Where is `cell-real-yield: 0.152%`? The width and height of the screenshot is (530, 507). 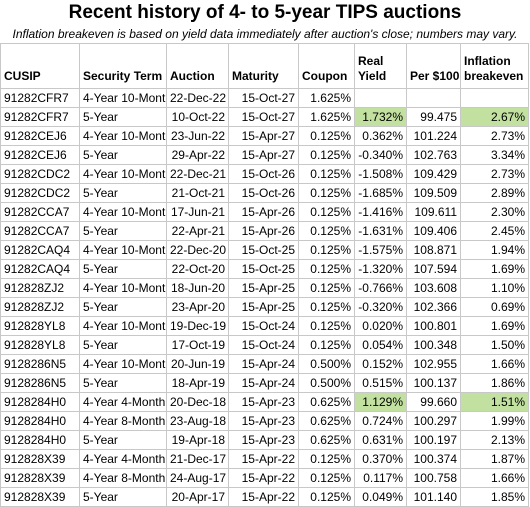
cell-real-yield: 0.152% is located at coordinates (380, 364).